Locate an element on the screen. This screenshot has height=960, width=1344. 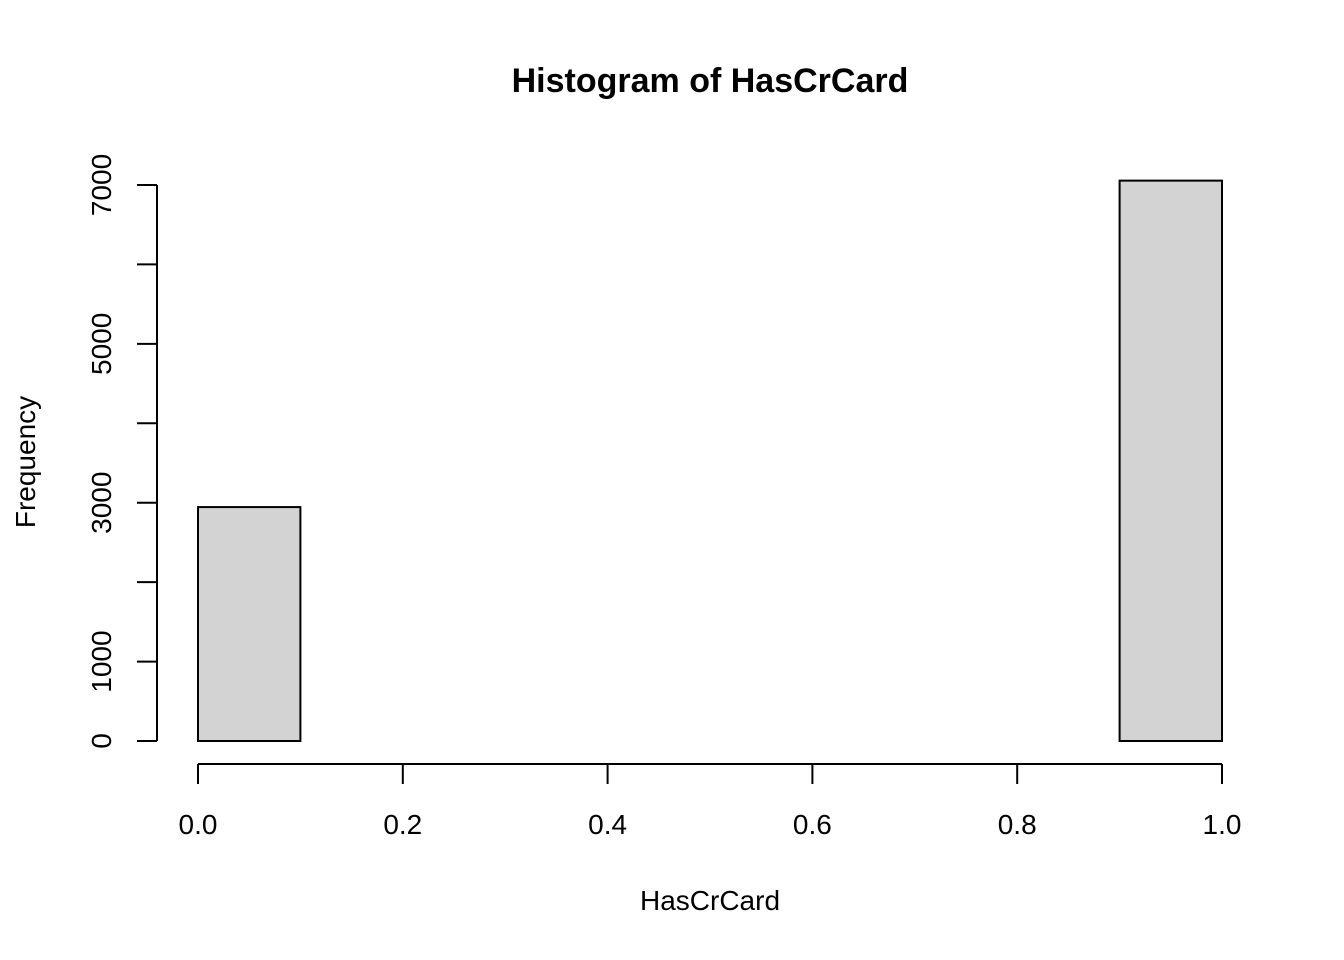
y-tick-label: 1000 is located at coordinates (101, 661).